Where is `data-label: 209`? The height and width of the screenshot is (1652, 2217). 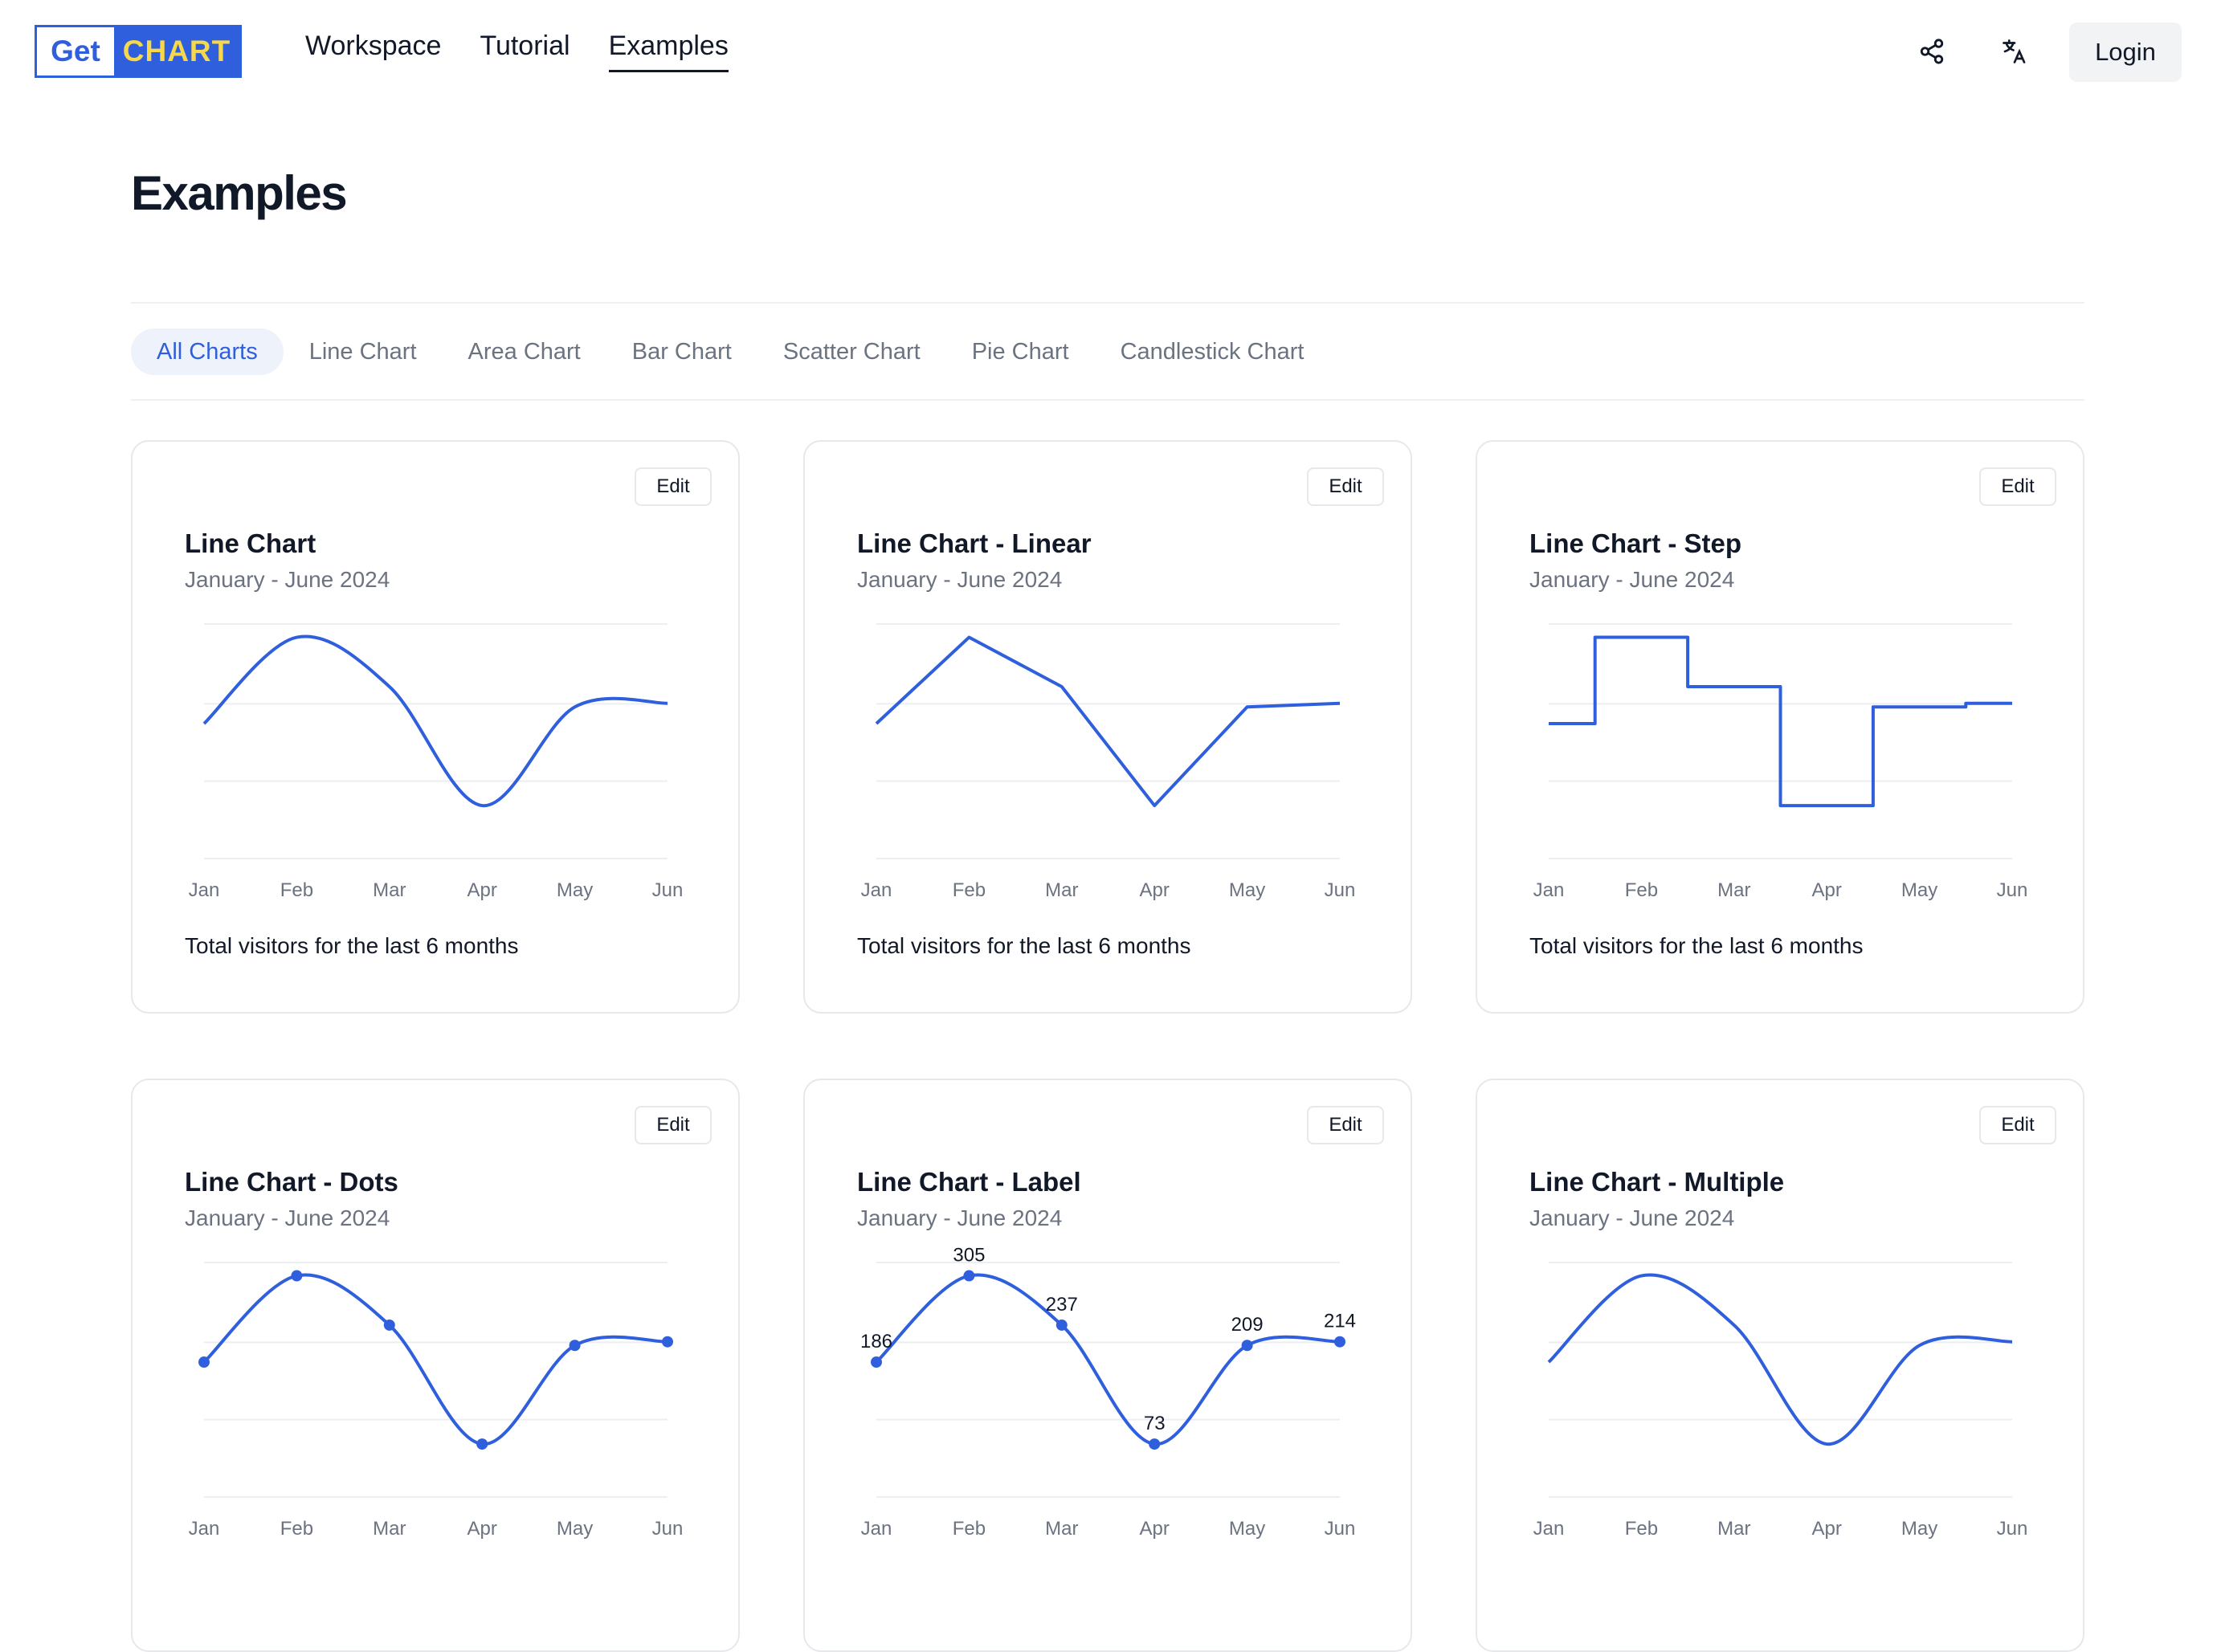 data-label: 209 is located at coordinates (1247, 1325).